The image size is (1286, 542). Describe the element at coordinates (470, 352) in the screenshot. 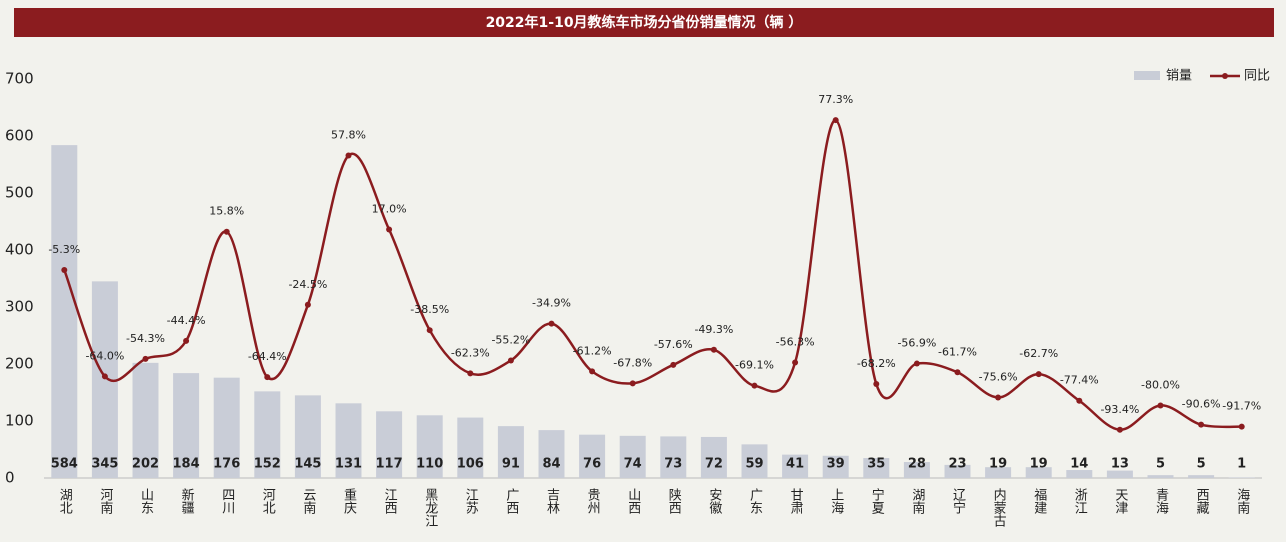

I see `point-label: -62.3%` at that location.